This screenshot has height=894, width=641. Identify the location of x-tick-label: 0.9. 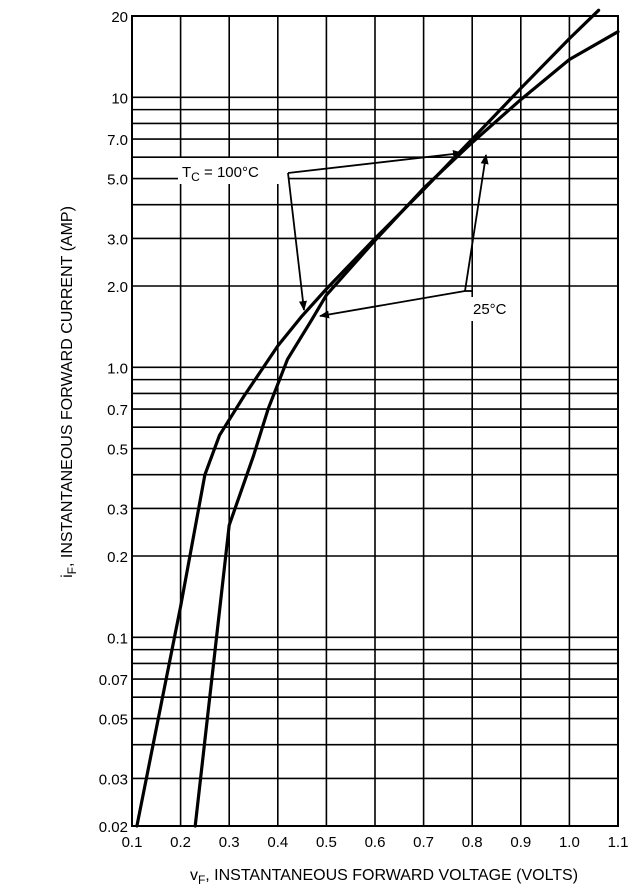
(520, 842).